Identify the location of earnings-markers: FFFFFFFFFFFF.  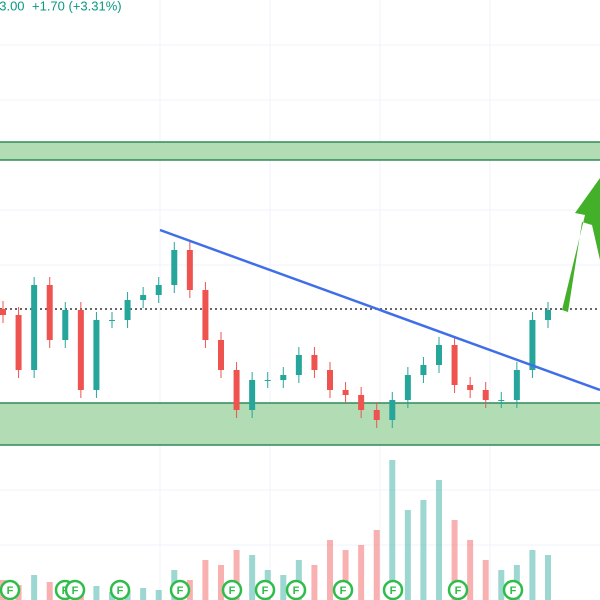
(262, 589).